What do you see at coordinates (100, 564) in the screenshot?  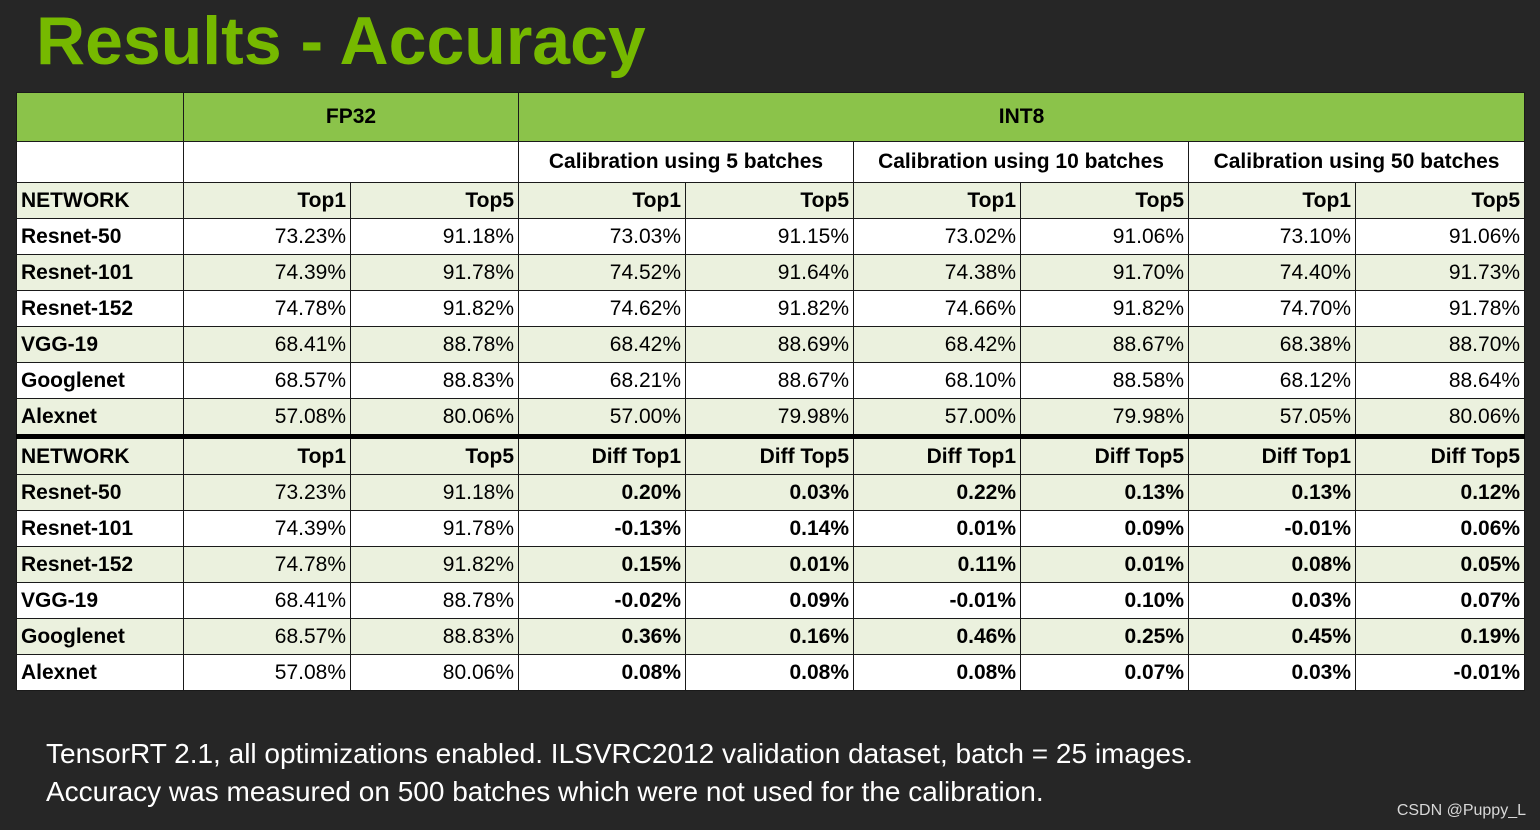 I see `network-name: Resnet-152` at bounding box center [100, 564].